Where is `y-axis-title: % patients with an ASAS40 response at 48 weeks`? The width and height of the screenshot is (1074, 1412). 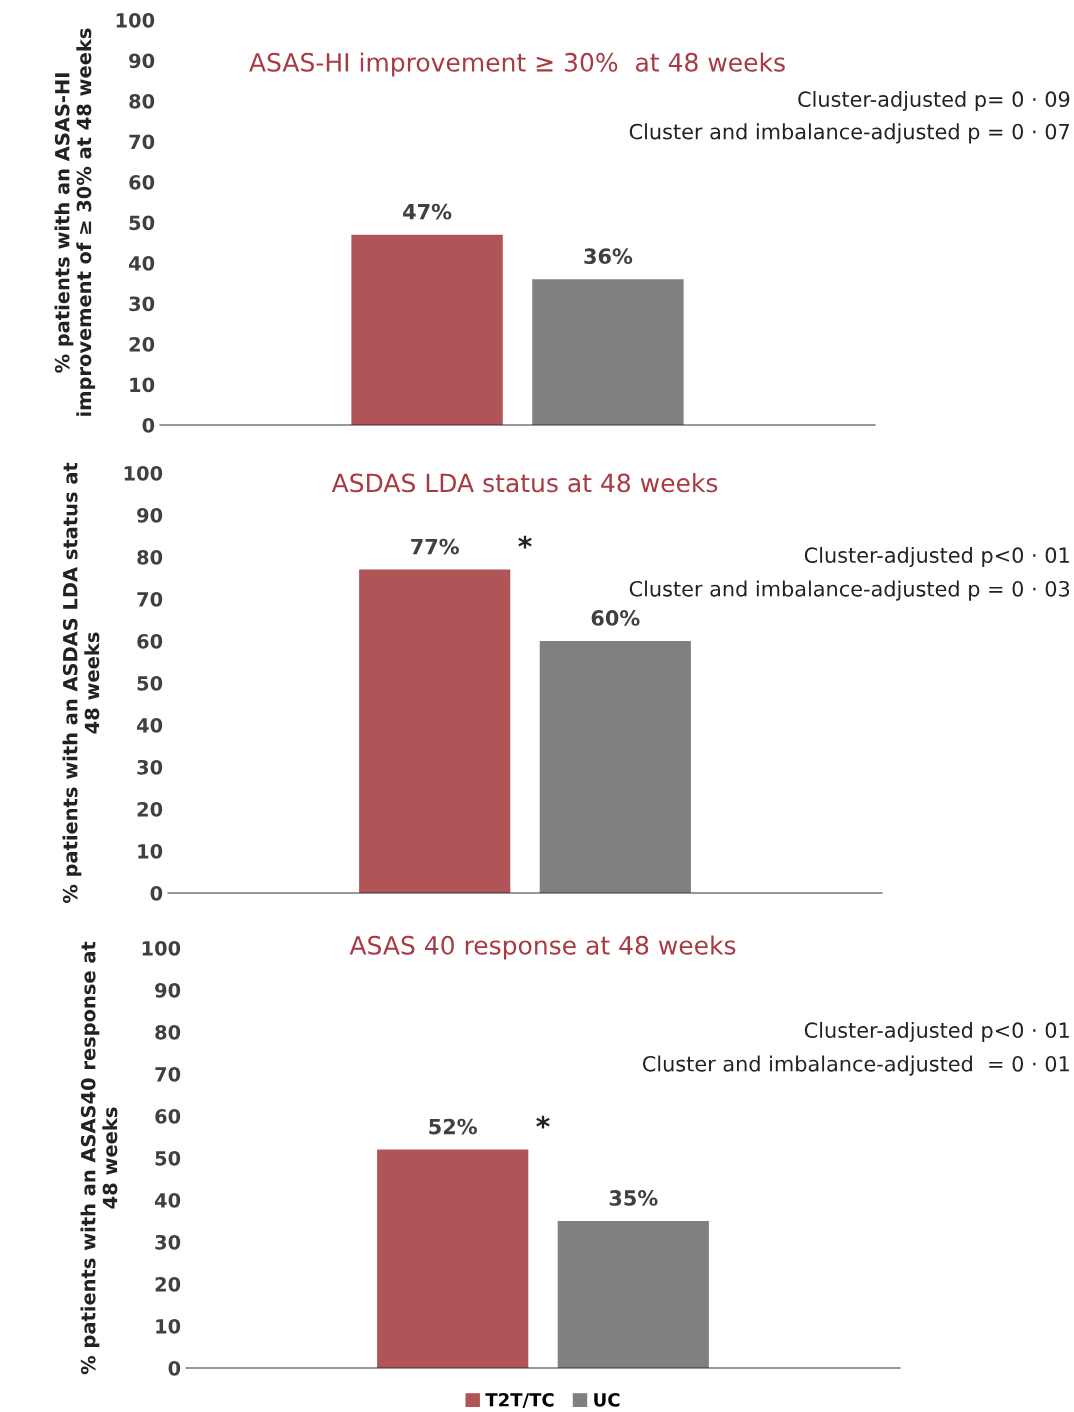 y-axis-title: % patients with an ASAS40 response at 48 weeks is located at coordinates (99, 1158).